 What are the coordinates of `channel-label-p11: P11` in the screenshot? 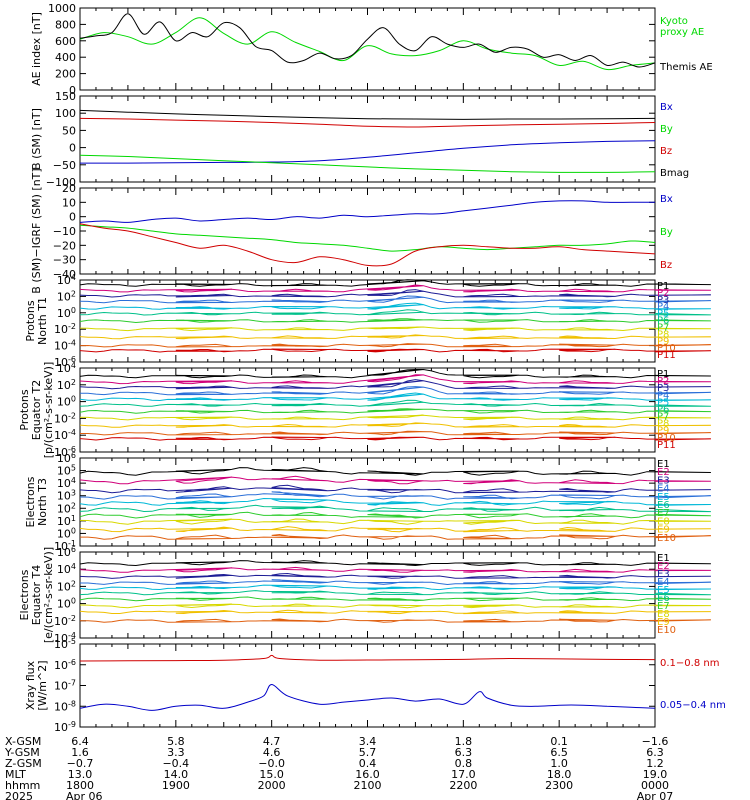 It's located at (666, 445).